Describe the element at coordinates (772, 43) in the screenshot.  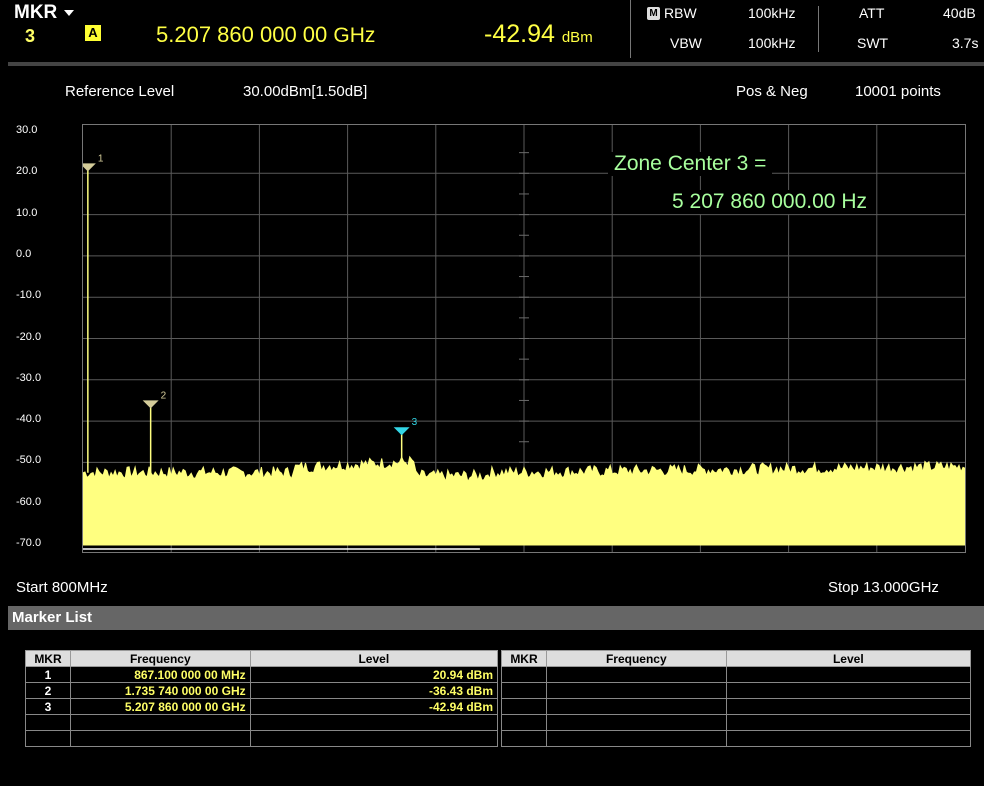
I see `vbw-value: 100kHz` at that location.